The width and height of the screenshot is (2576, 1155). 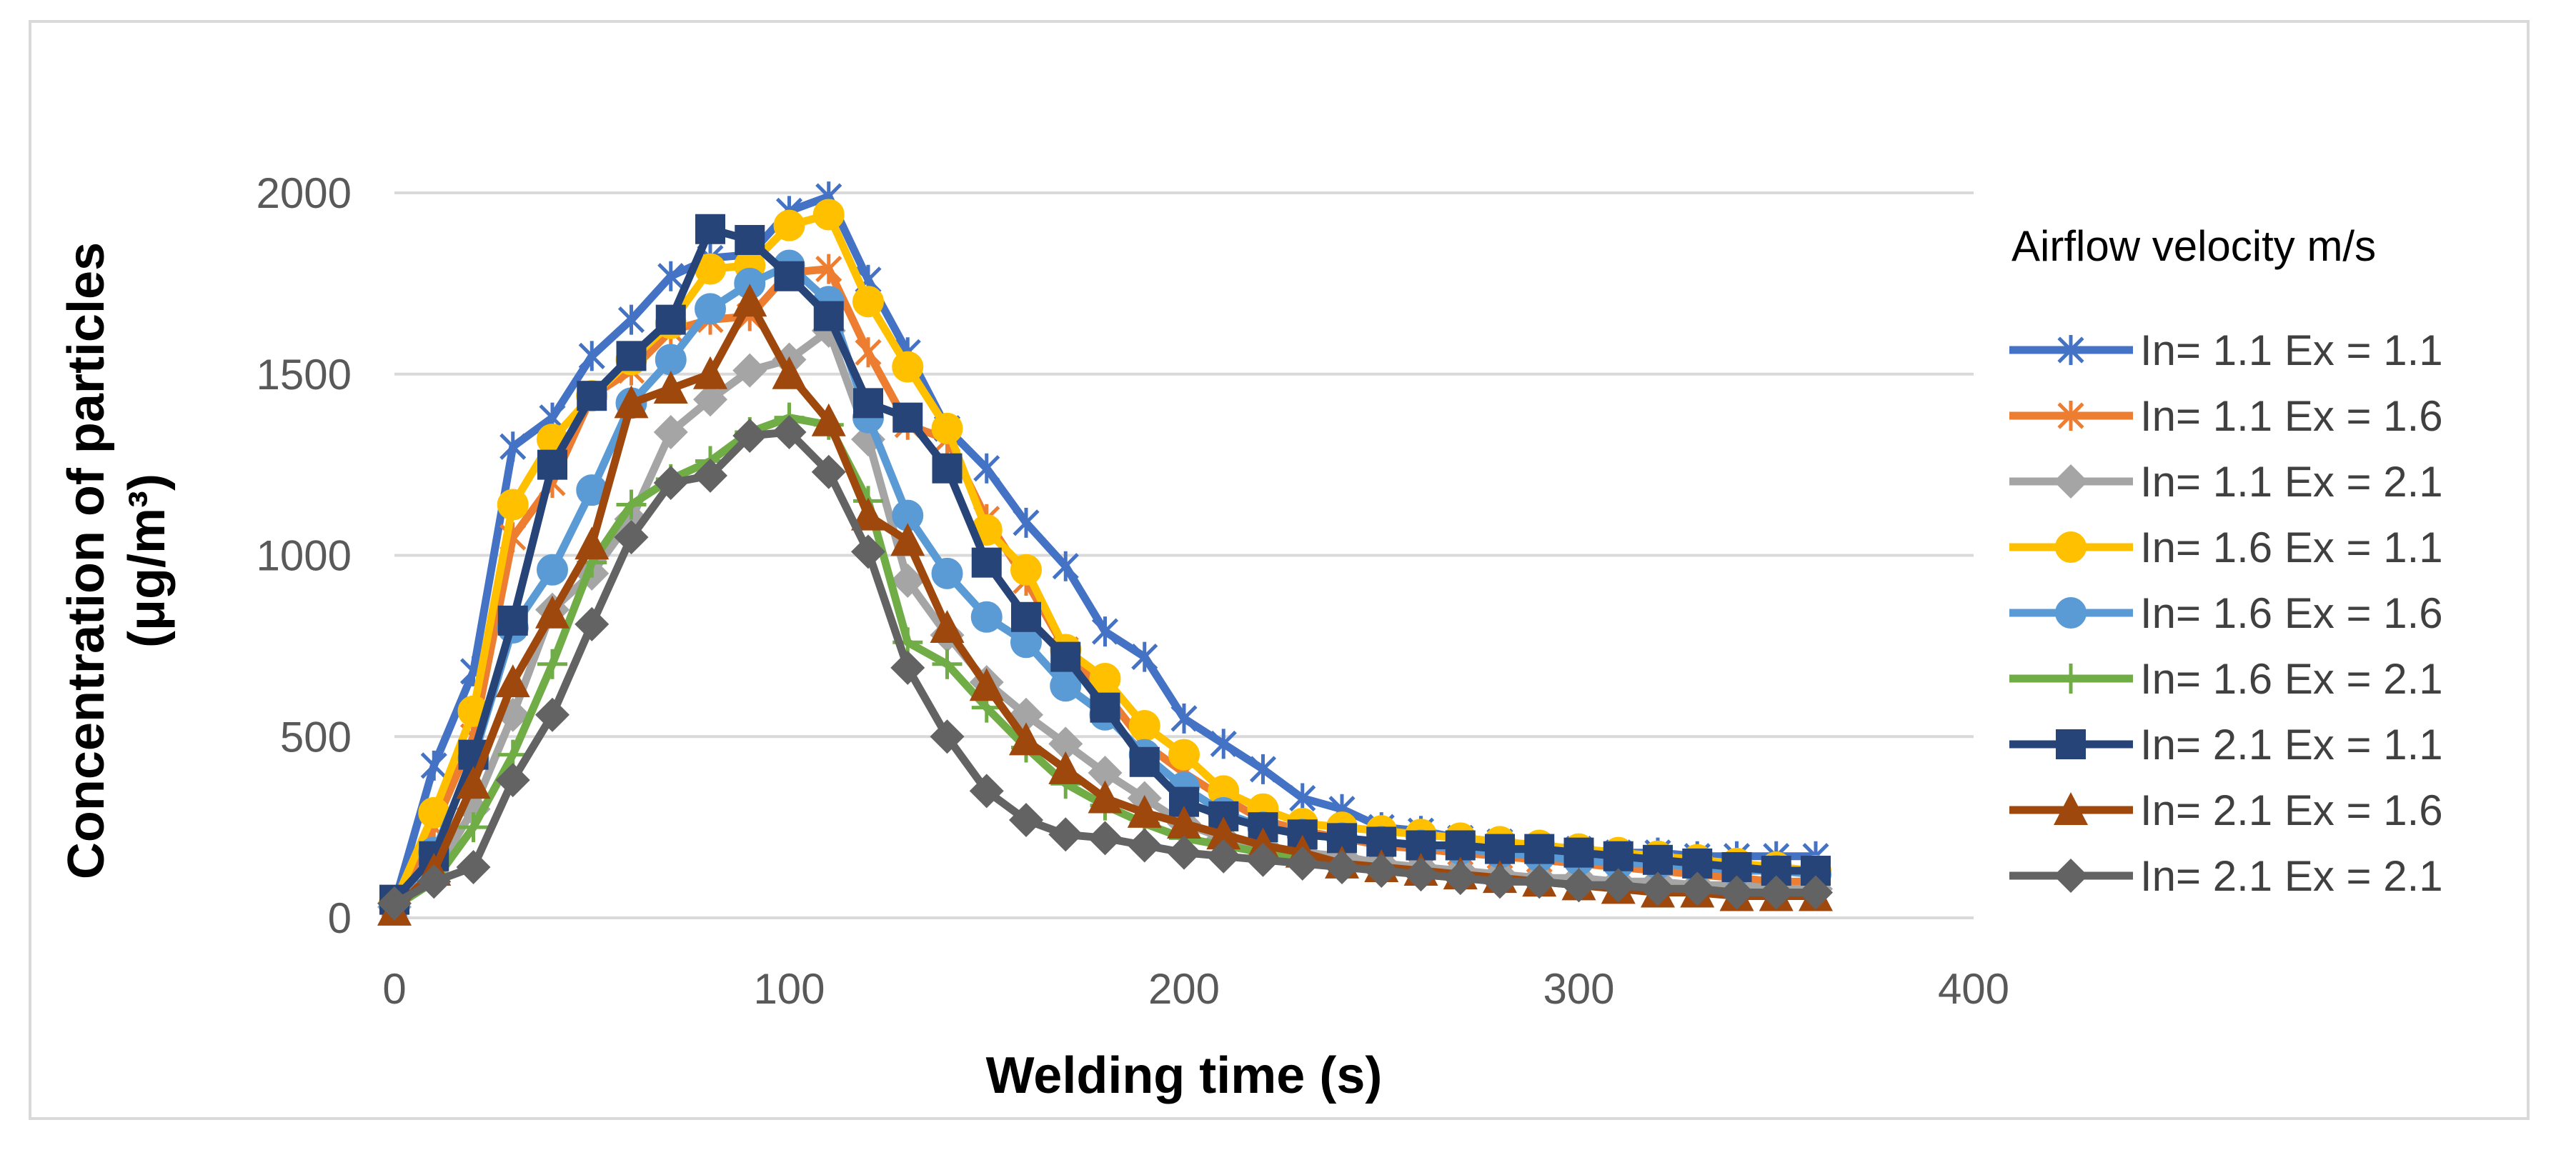 I want to click on x-tick-label: 400, so click(x=1973, y=989).